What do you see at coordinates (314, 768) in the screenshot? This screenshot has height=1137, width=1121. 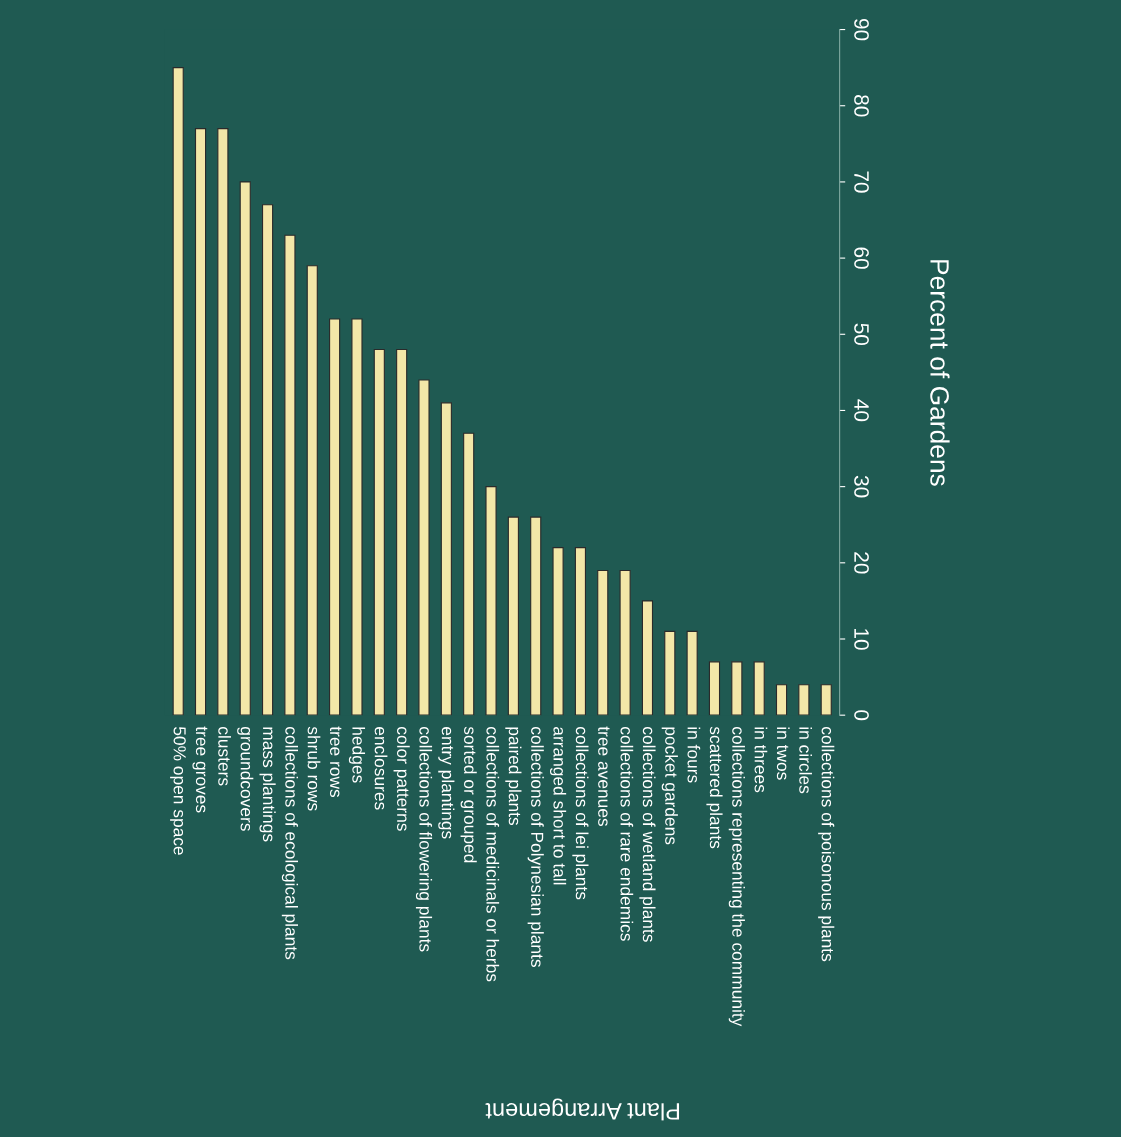 I see `x-tick-label: shrub rows` at bounding box center [314, 768].